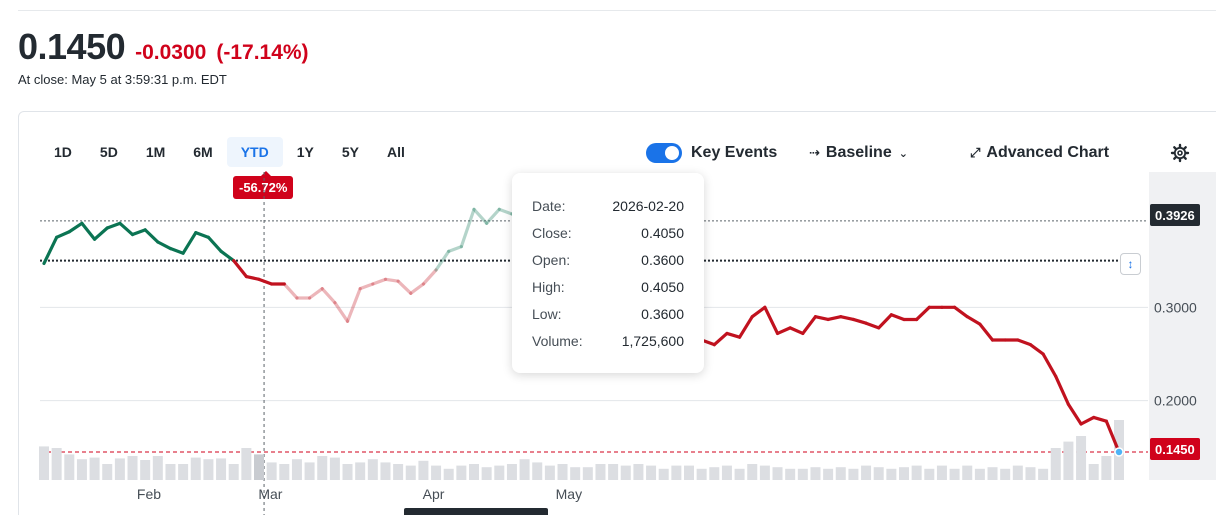  I want to click on tooltip-value: 1,725,600, so click(652, 341).